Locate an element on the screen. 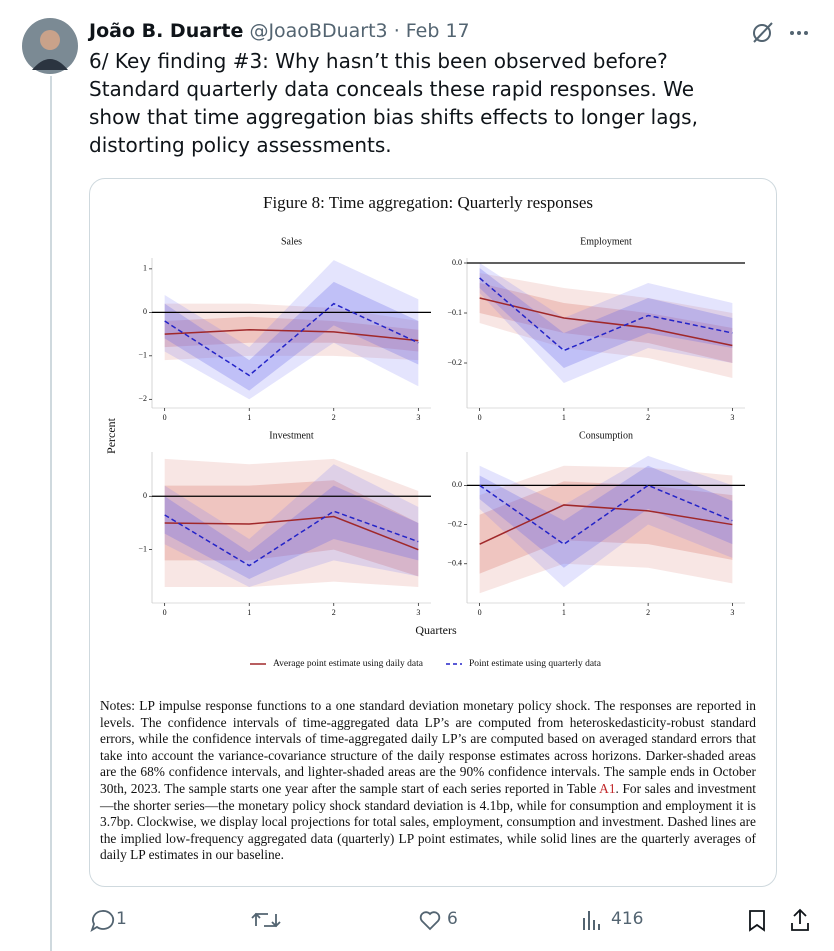  table-ref: A1 is located at coordinates (607, 788).